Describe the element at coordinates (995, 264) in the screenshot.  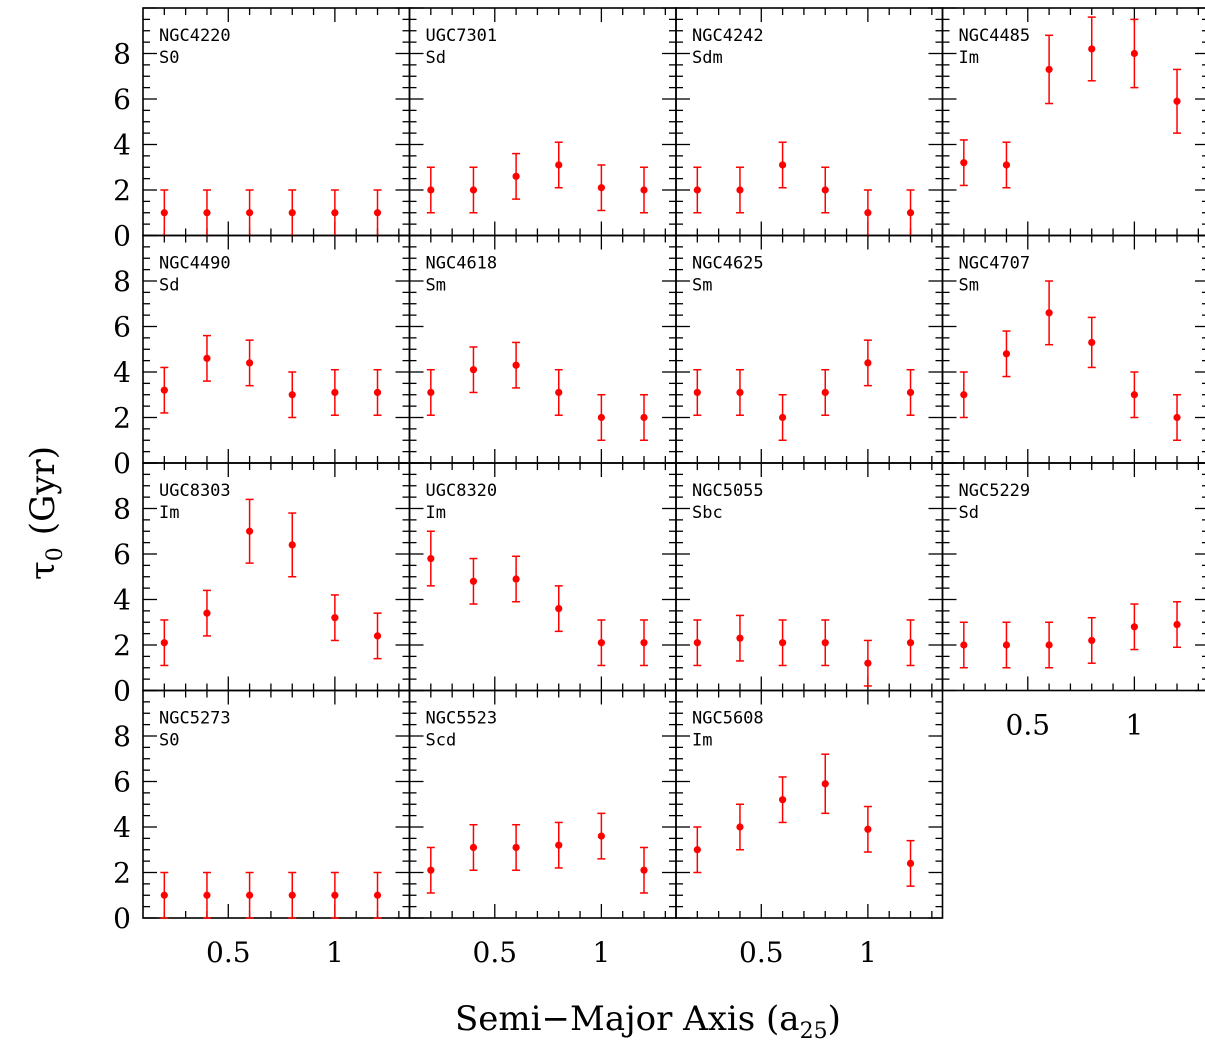
I see `galaxy-name-label: NGC4707` at that location.